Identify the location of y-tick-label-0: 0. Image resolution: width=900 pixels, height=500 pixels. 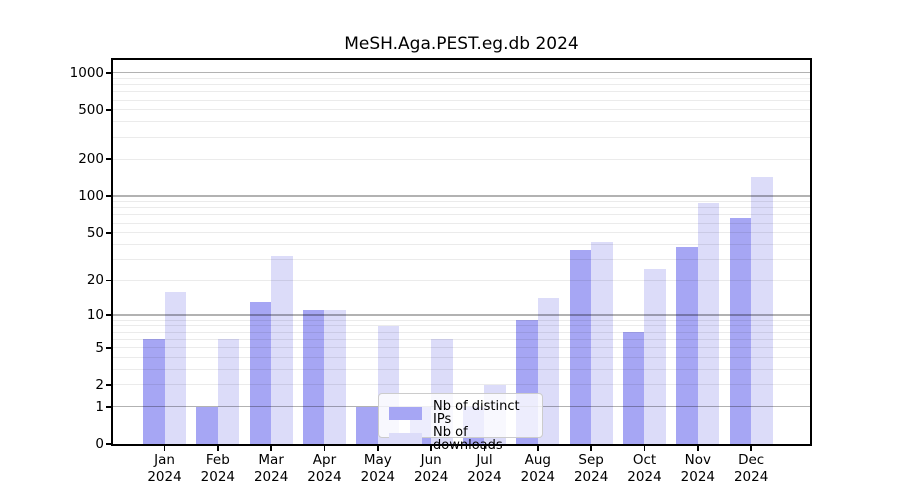
(99, 444).